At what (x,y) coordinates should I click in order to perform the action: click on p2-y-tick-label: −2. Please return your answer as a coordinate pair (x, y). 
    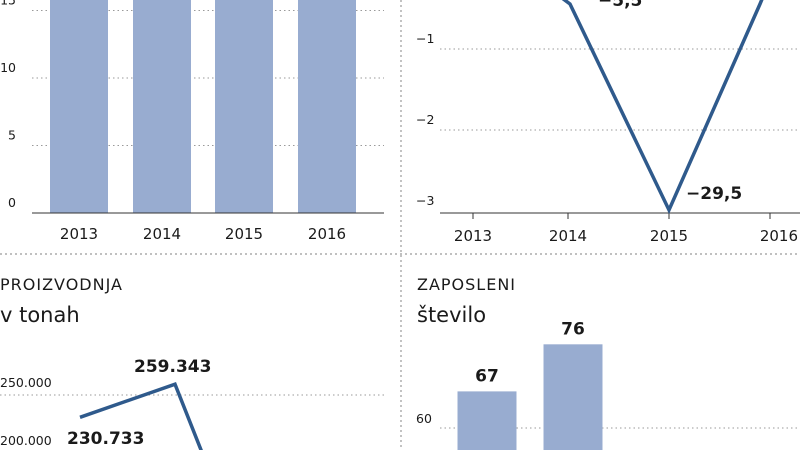
    Looking at the image, I should click on (425, 119).